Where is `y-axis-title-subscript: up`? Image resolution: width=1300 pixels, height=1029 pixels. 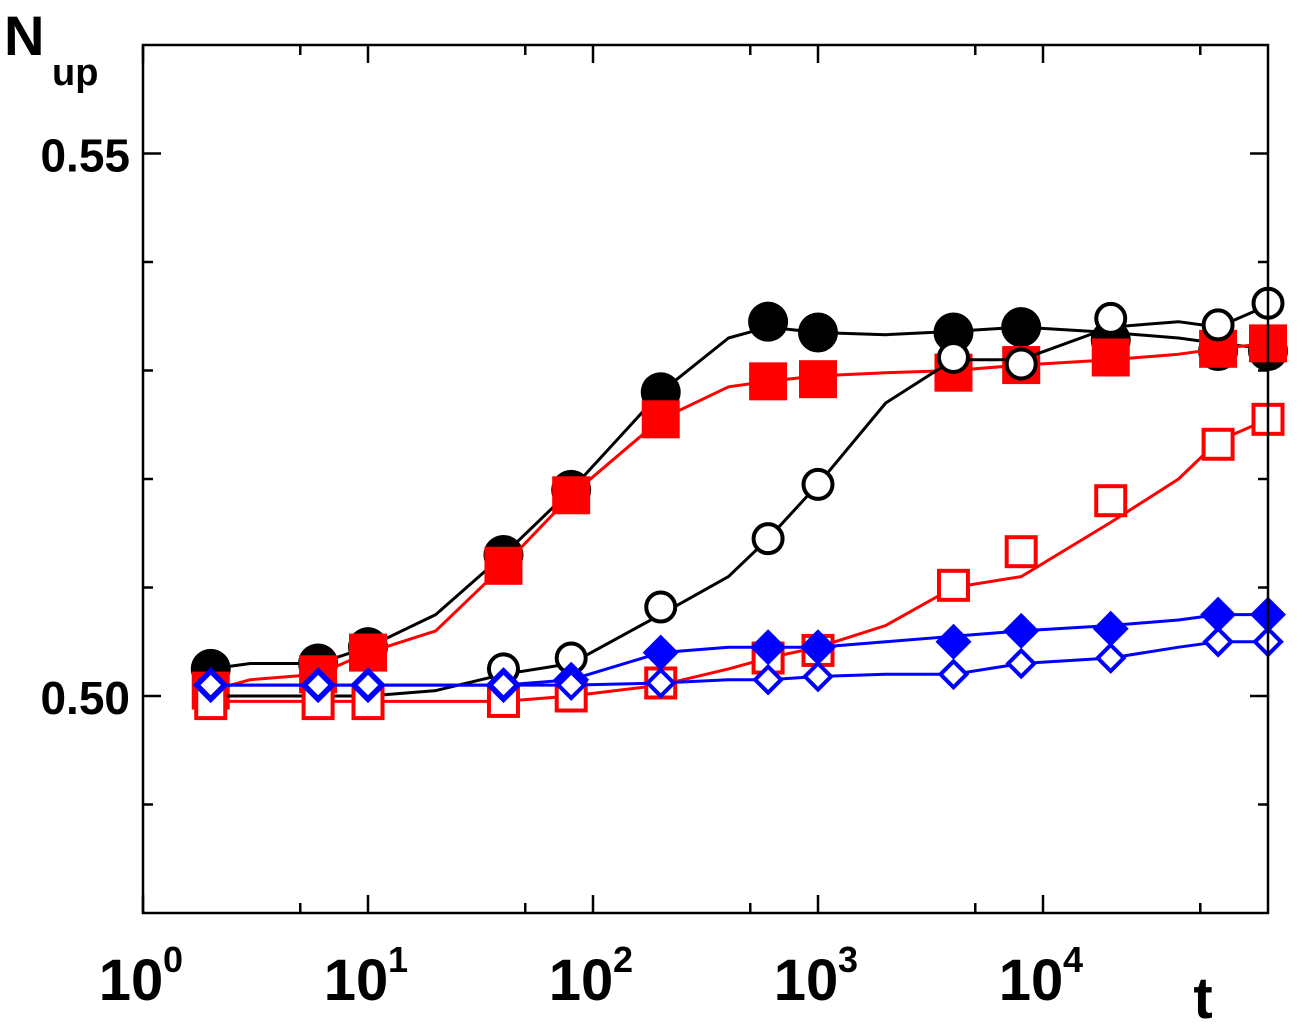 y-axis-title-subscript: up is located at coordinates (75, 73).